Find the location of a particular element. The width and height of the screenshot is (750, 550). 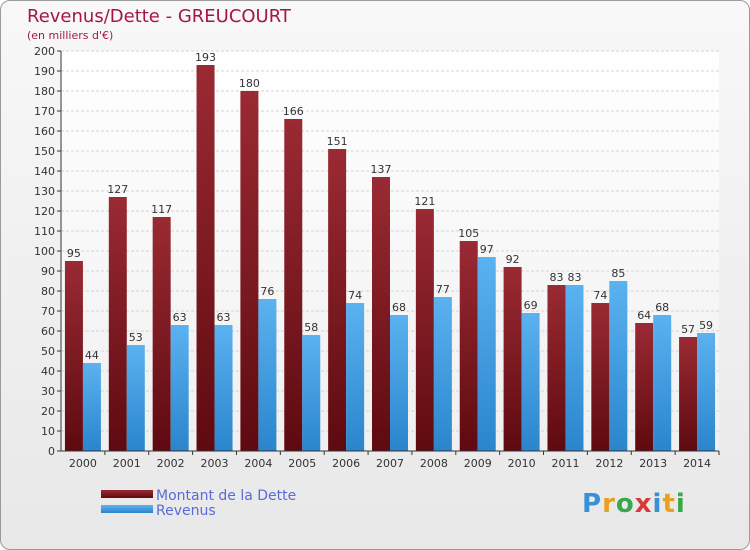

data-label-revenus: 97 is located at coordinates (487, 249).